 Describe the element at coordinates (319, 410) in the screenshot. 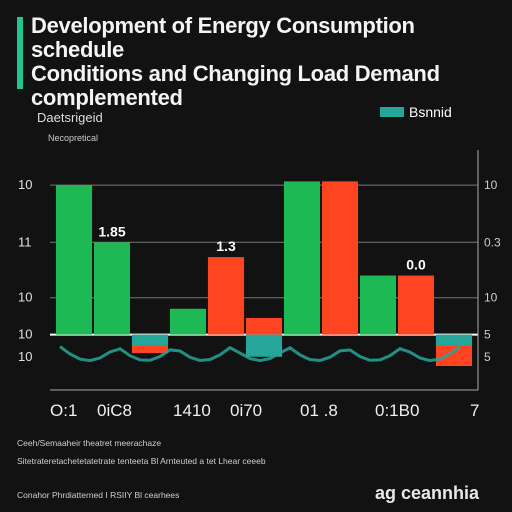

I see `x-tick-label: 01 .8` at that location.